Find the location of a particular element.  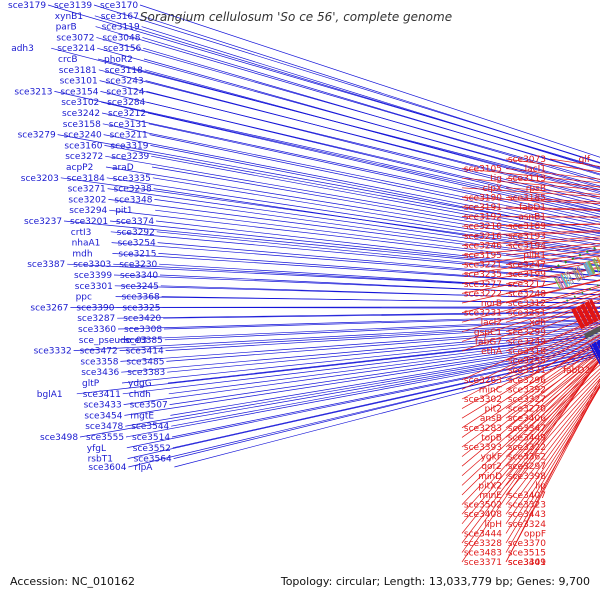

left-gene-label: sce3119 is located at coordinates (121, 28).